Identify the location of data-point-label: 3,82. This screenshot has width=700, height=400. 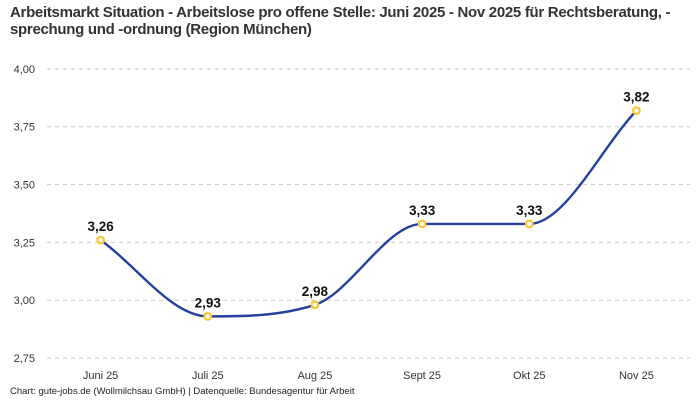
(636, 97).